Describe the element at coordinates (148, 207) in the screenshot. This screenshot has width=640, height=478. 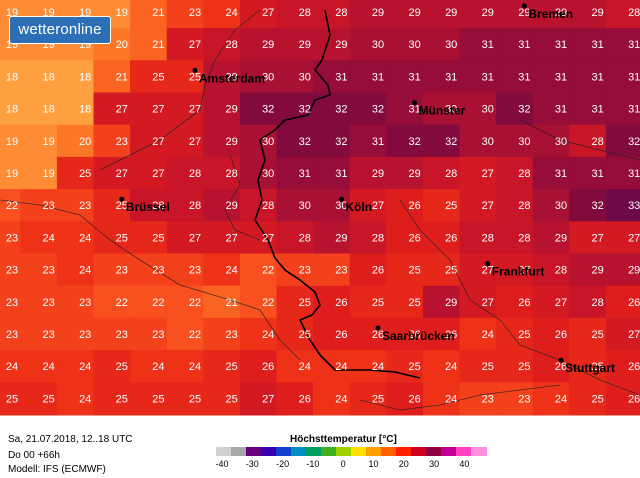
I see `city-label: Brüssel` at that location.